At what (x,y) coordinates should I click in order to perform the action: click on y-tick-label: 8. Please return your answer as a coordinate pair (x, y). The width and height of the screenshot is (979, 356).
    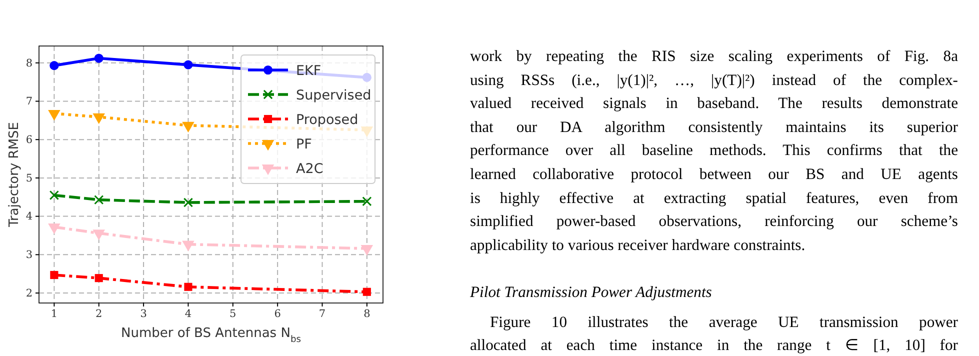
    Looking at the image, I should click on (29, 63).